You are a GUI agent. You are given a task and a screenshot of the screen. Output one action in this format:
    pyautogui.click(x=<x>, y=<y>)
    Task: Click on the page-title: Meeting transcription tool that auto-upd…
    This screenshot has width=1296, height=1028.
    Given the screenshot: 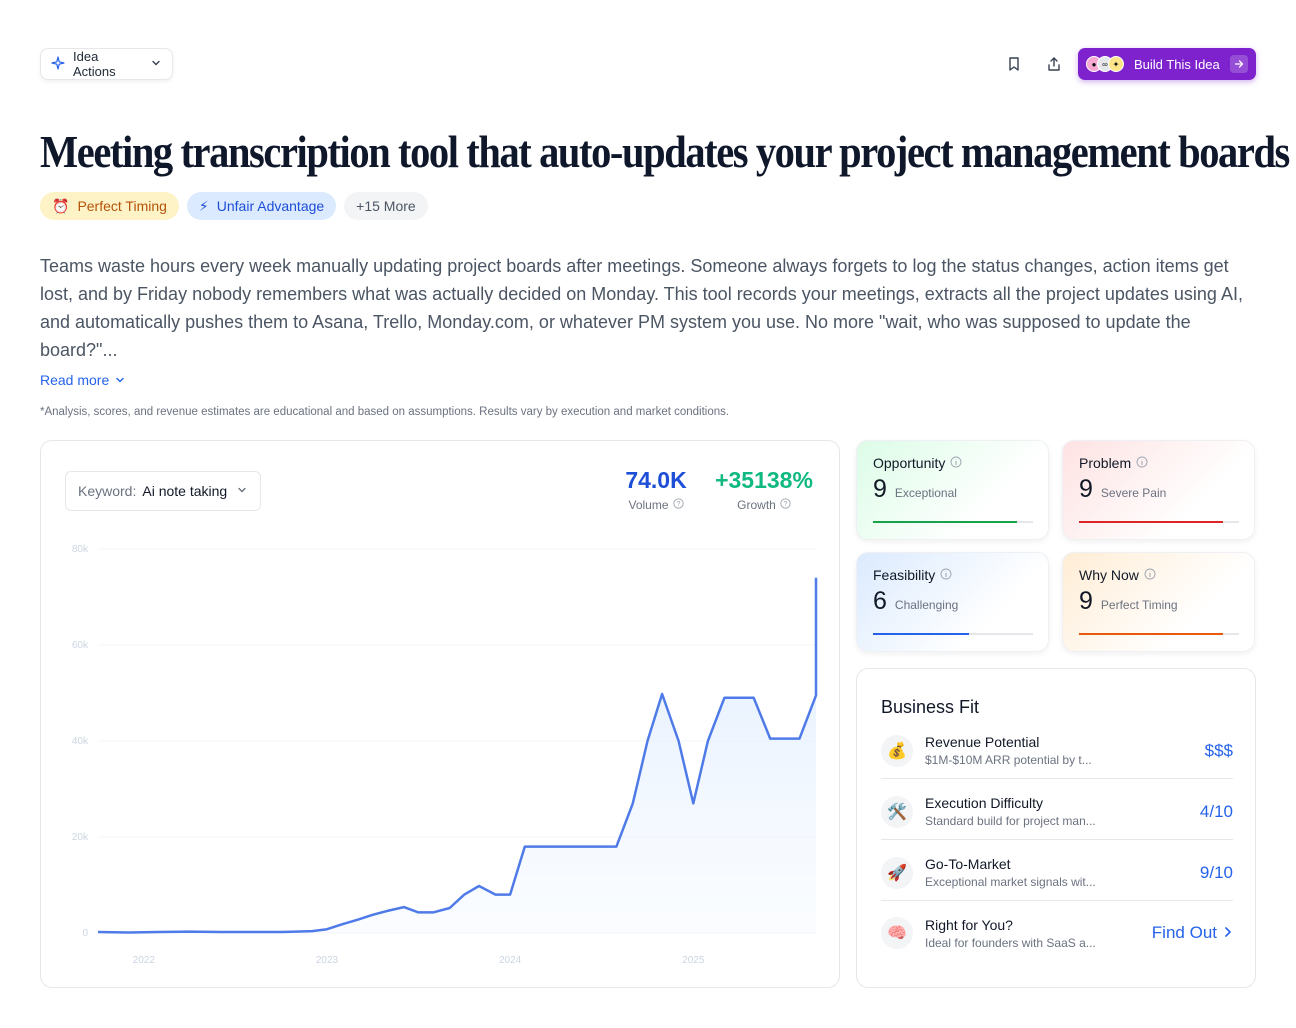 What is the action you would take?
    pyautogui.click(x=665, y=151)
    